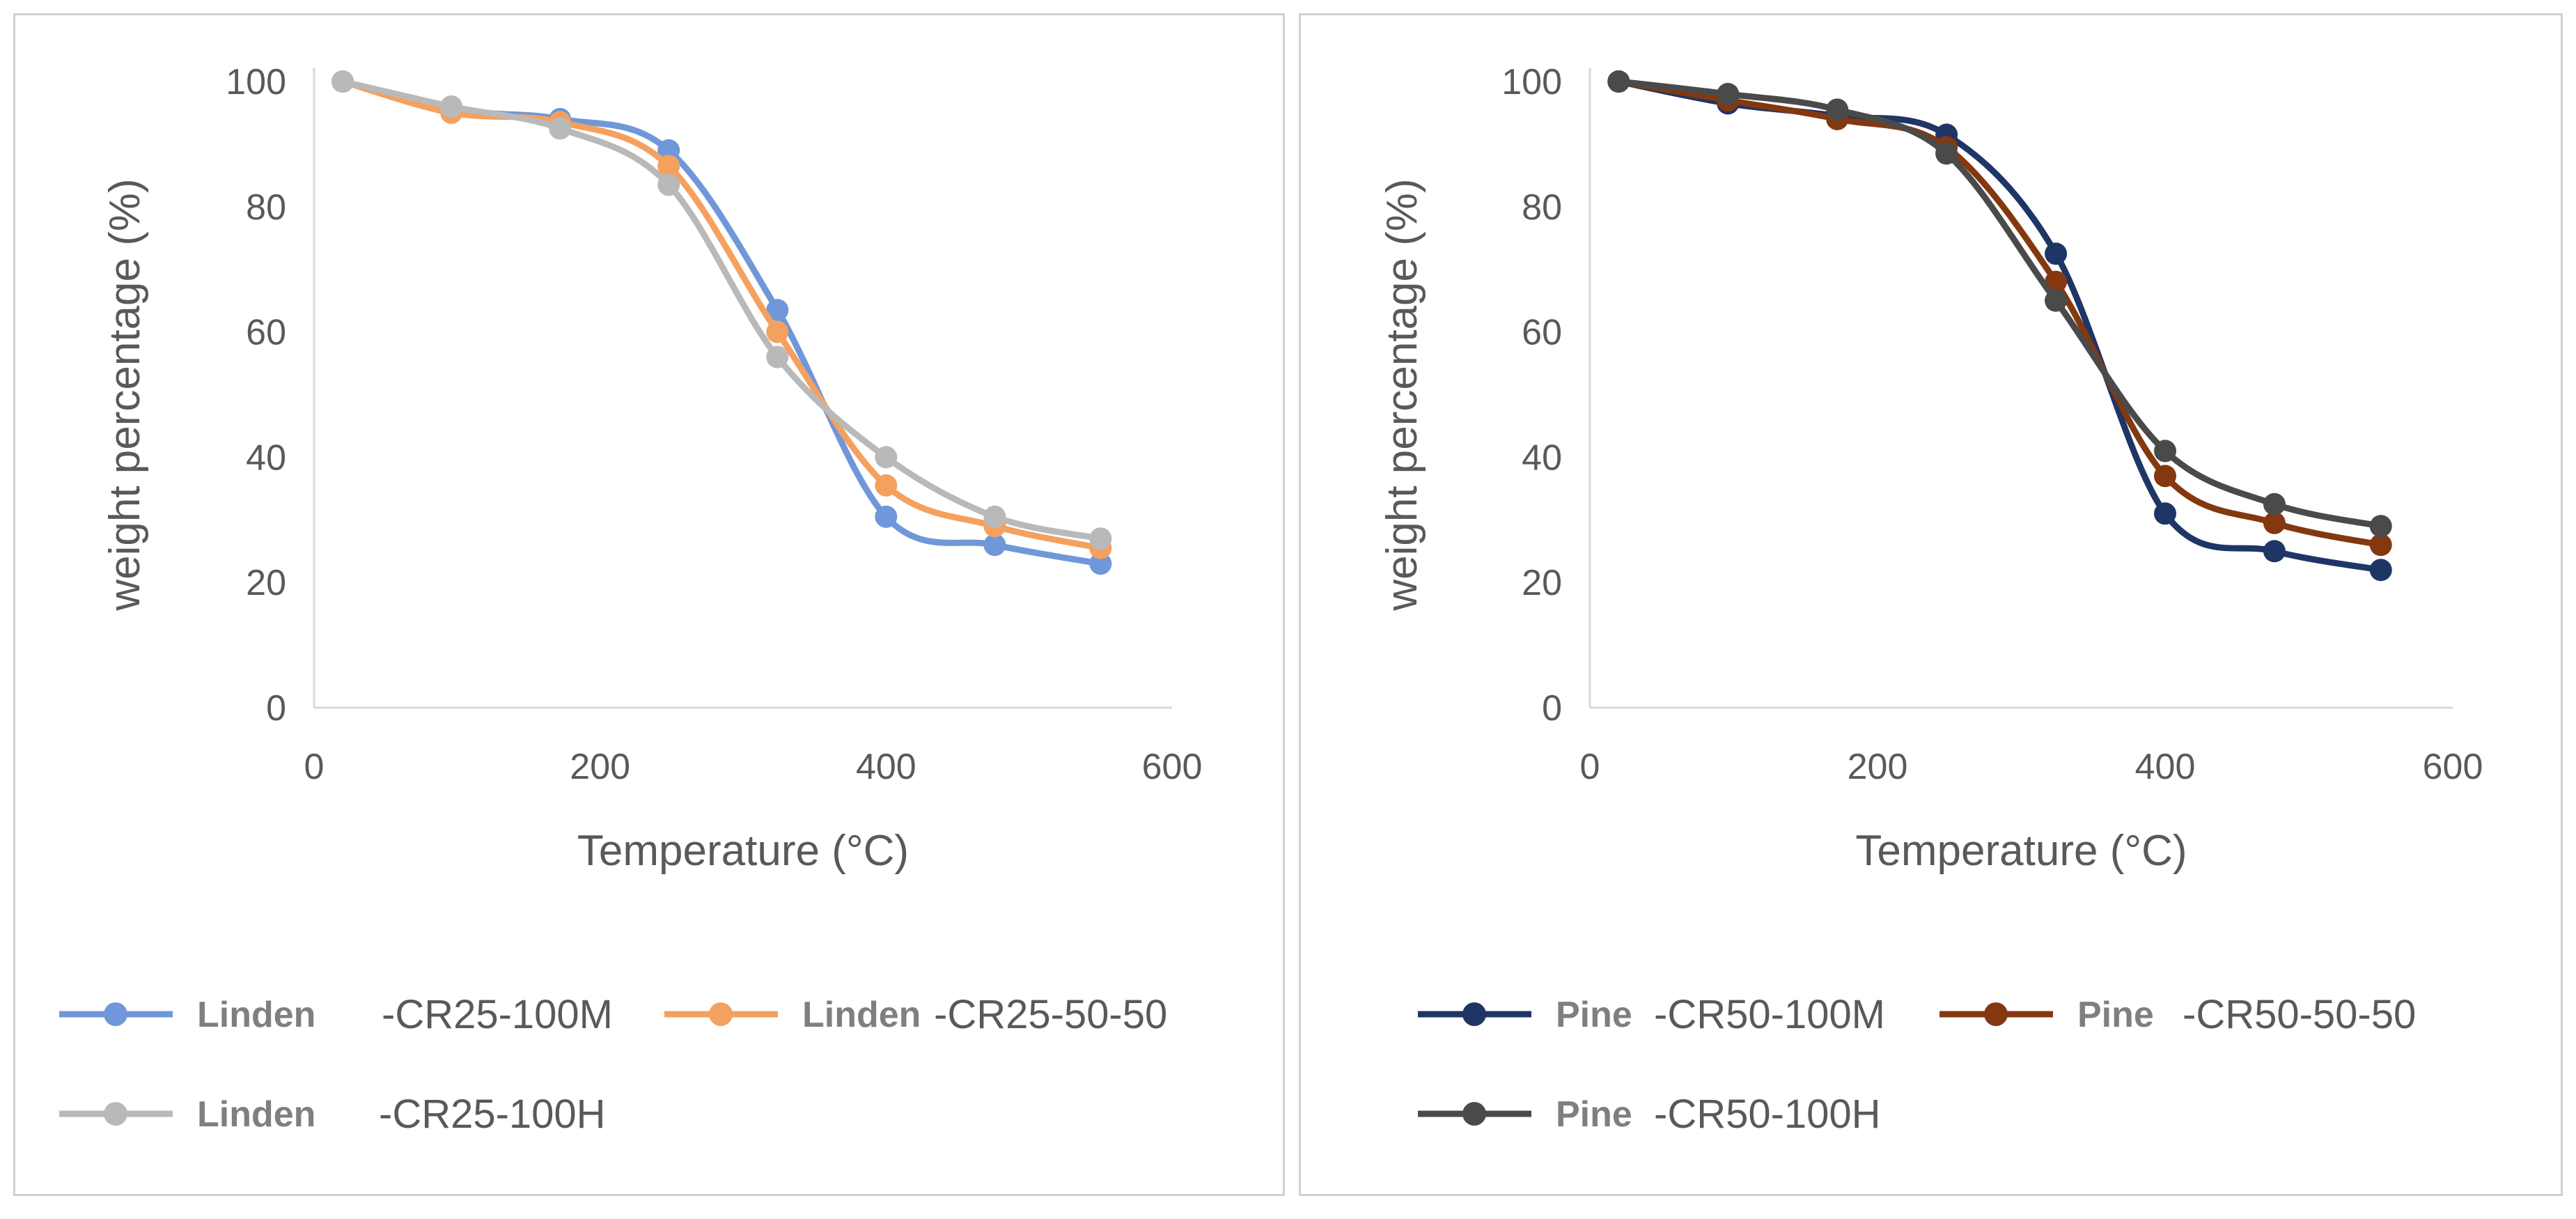  I want to click on legend-label: -CR25-100M, so click(497, 1014).